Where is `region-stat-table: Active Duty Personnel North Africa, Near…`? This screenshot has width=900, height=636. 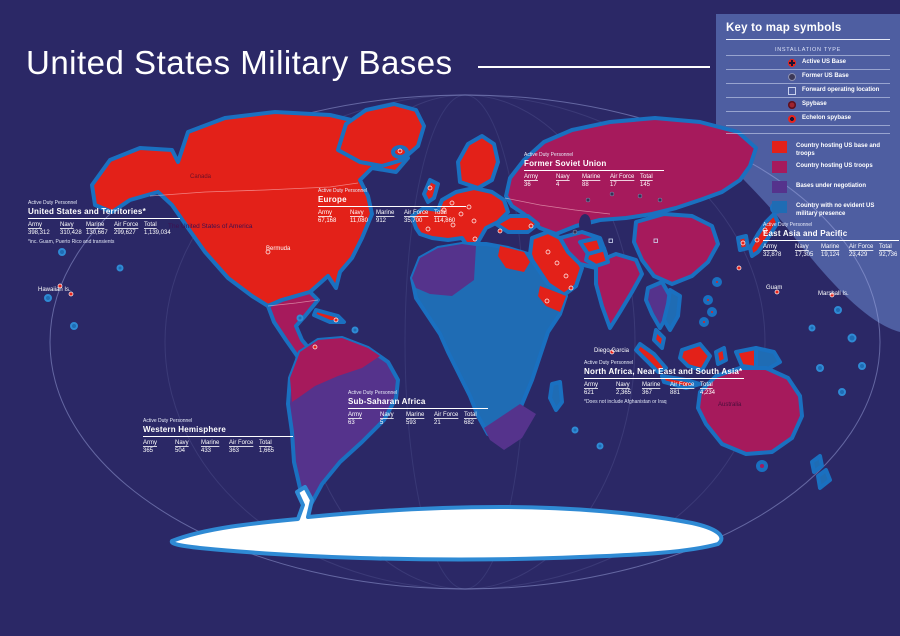
region-stat-table: Active Duty Personnel North Africa, Near… is located at coordinates (664, 382).